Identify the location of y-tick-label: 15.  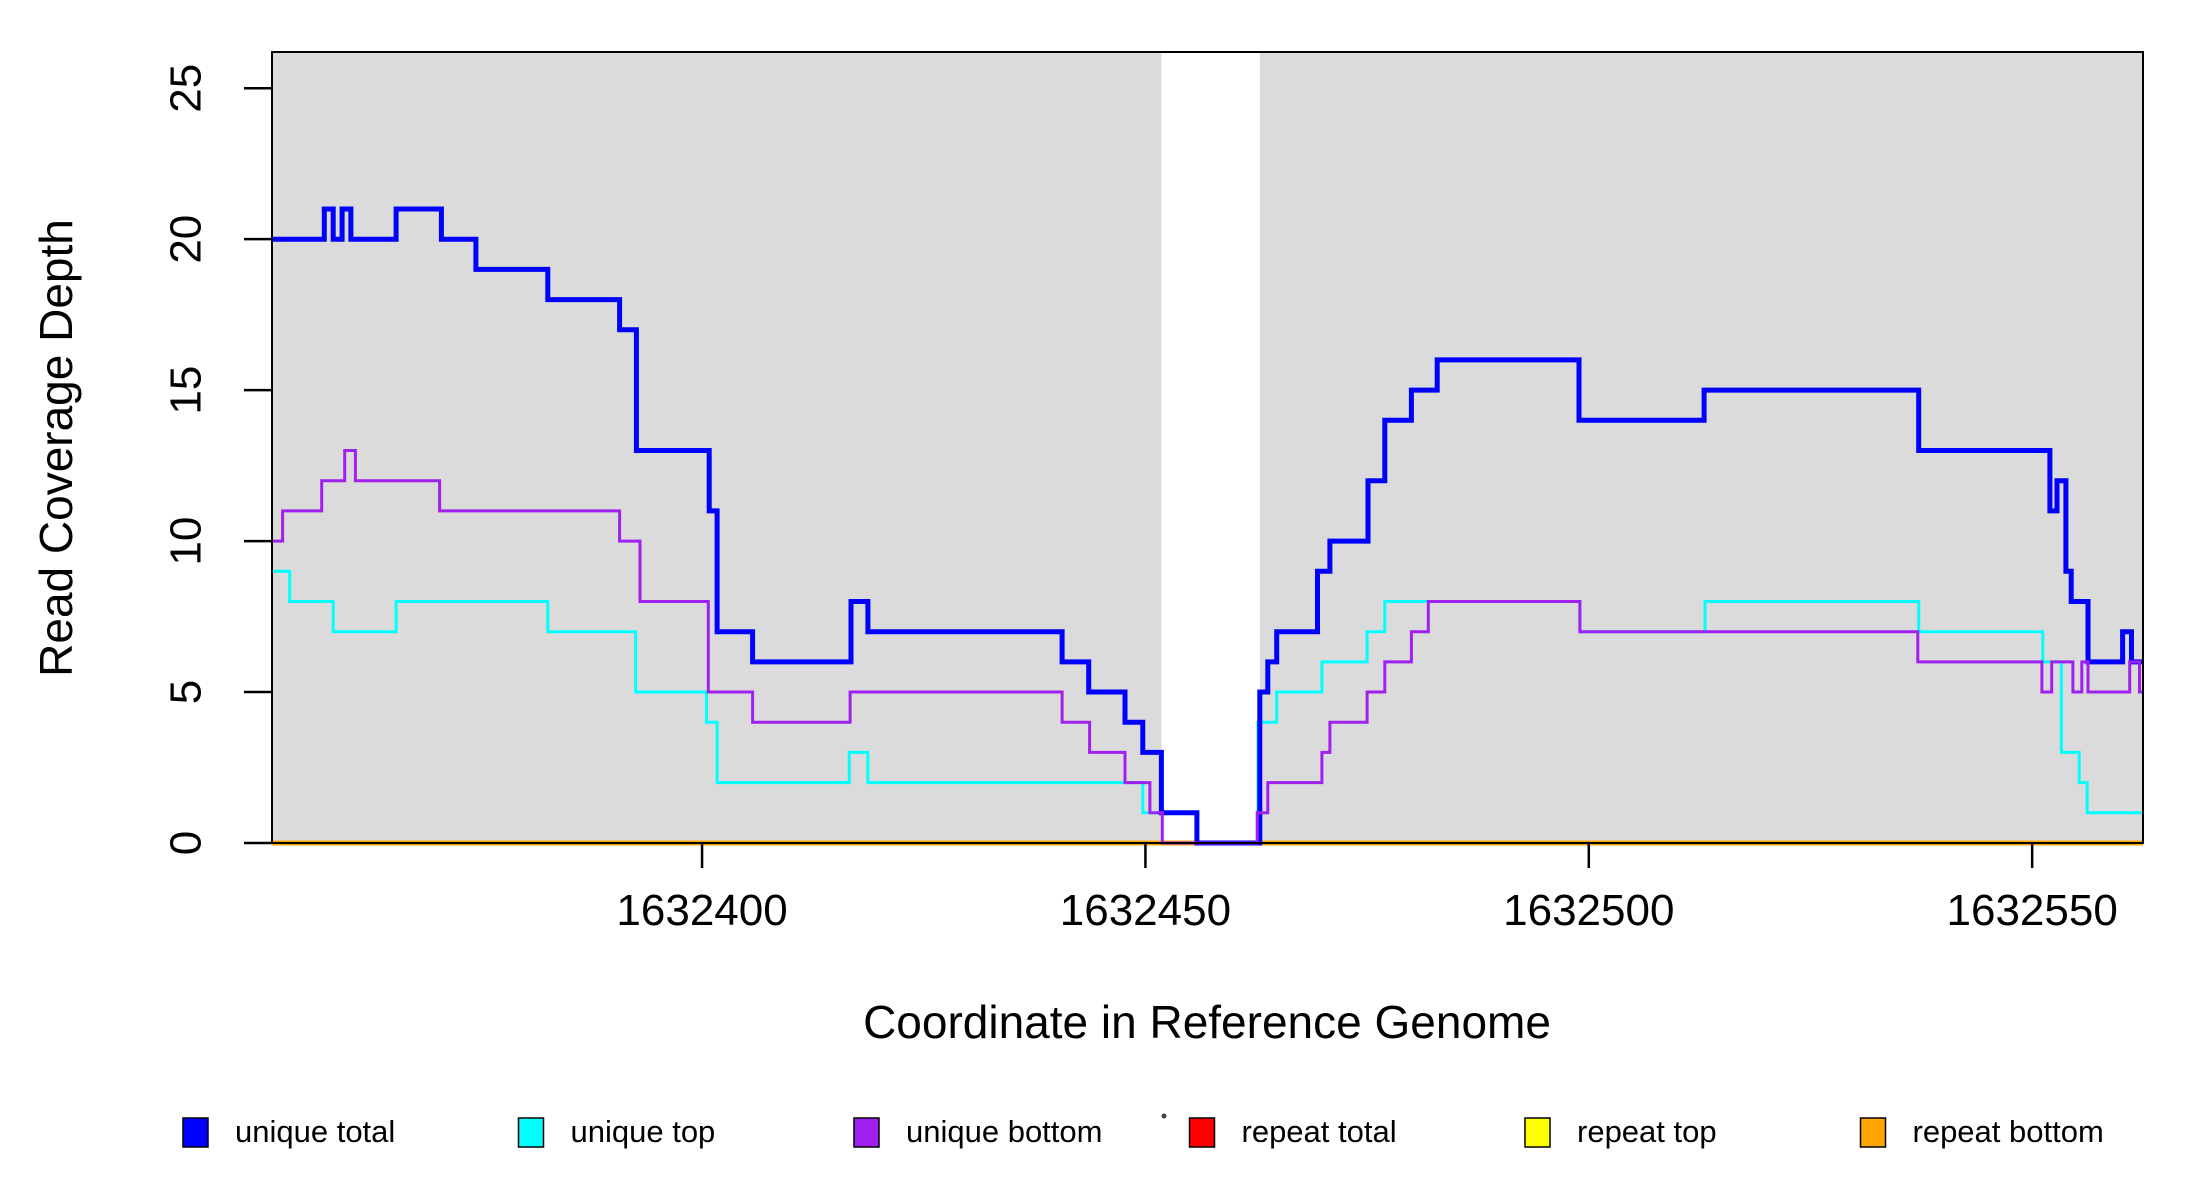
(185, 390).